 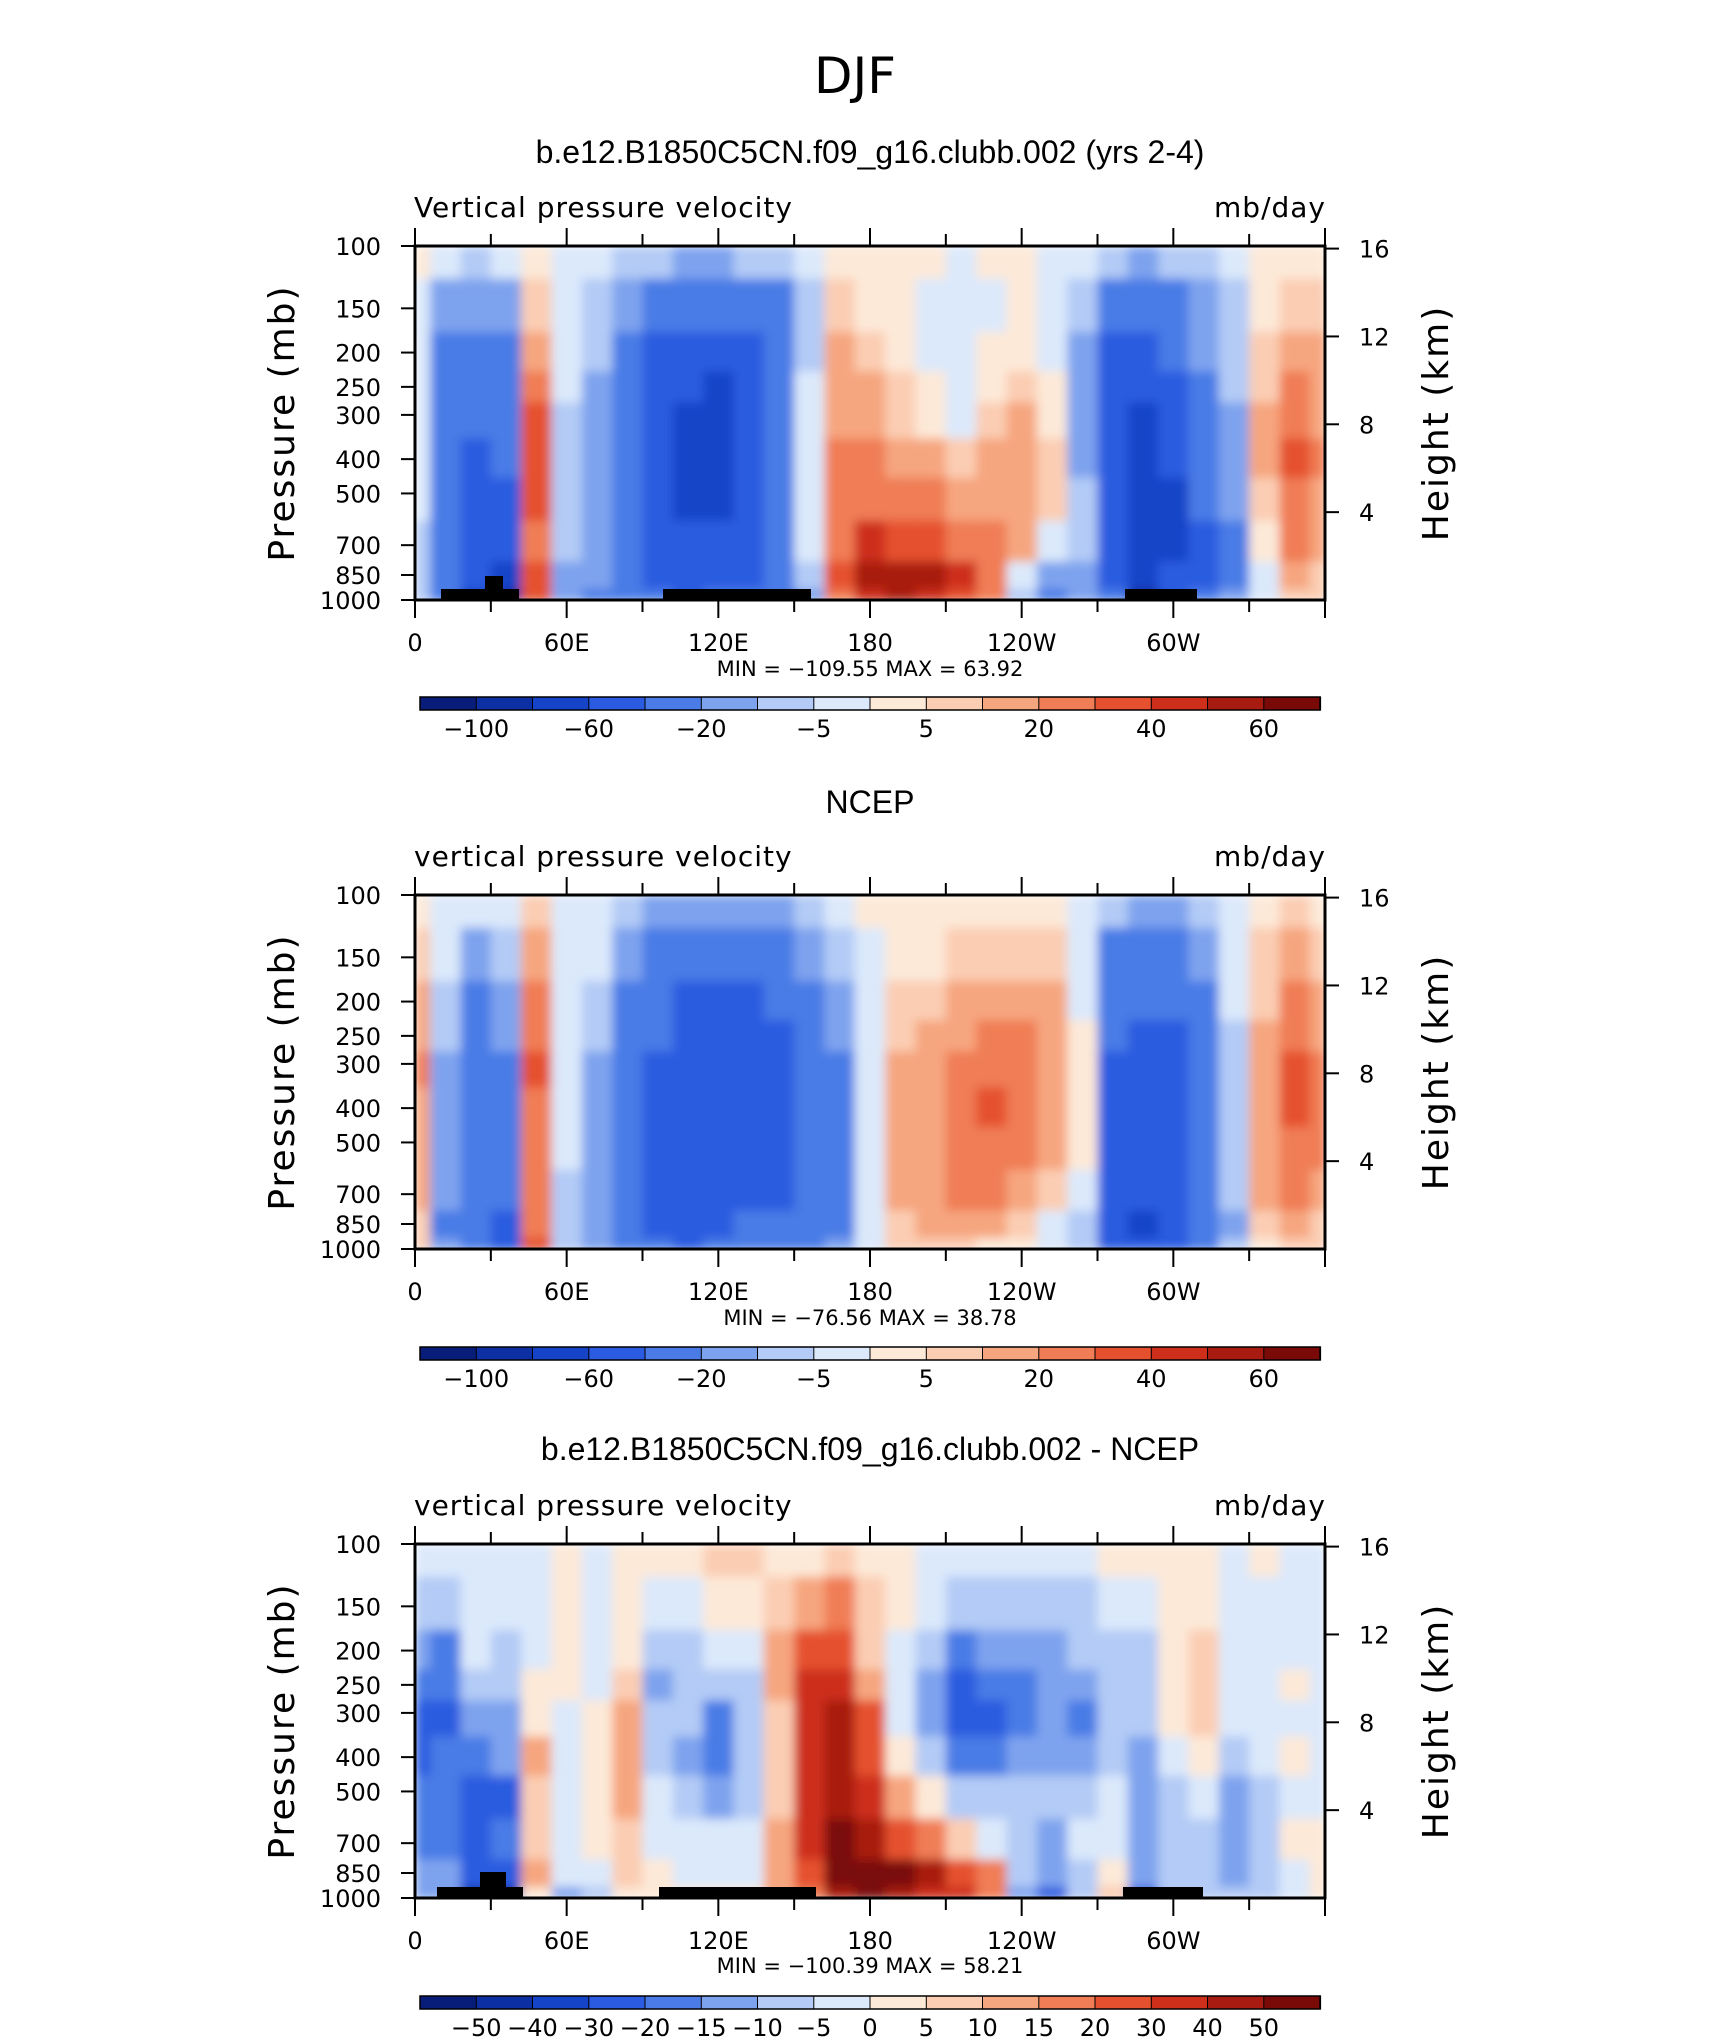 What do you see at coordinates (1436, 1721) in the screenshot?
I see `y2-axis-label: Height (km)` at bounding box center [1436, 1721].